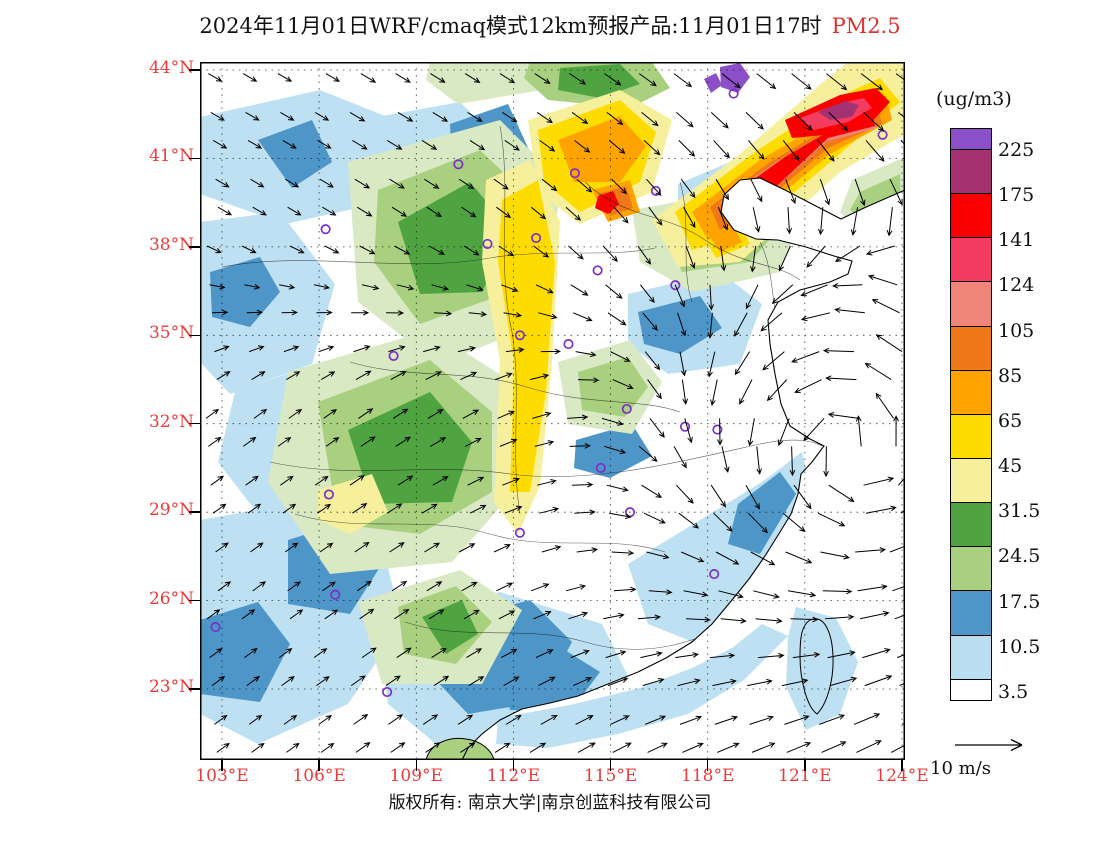  What do you see at coordinates (1013, 691) in the screenshot?
I see `colorbar-level-label: 3.5` at bounding box center [1013, 691].